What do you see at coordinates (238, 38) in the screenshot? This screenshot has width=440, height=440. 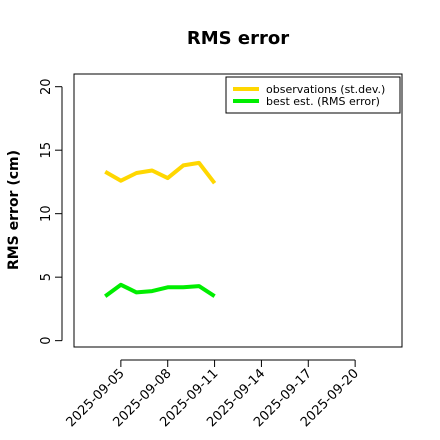 I see `chart-title: RMS error` at bounding box center [238, 38].